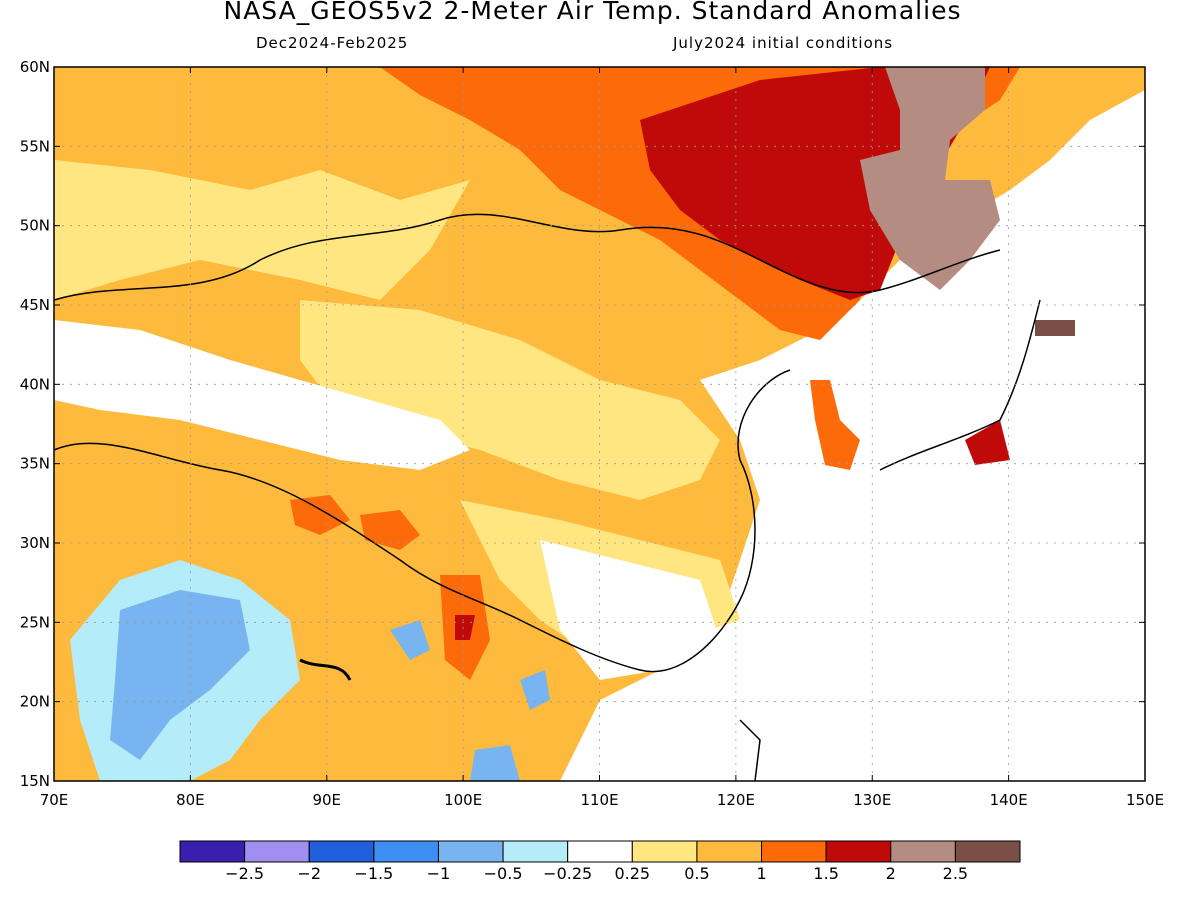  I want to click on colorbar-label: 2, so click(891, 873).